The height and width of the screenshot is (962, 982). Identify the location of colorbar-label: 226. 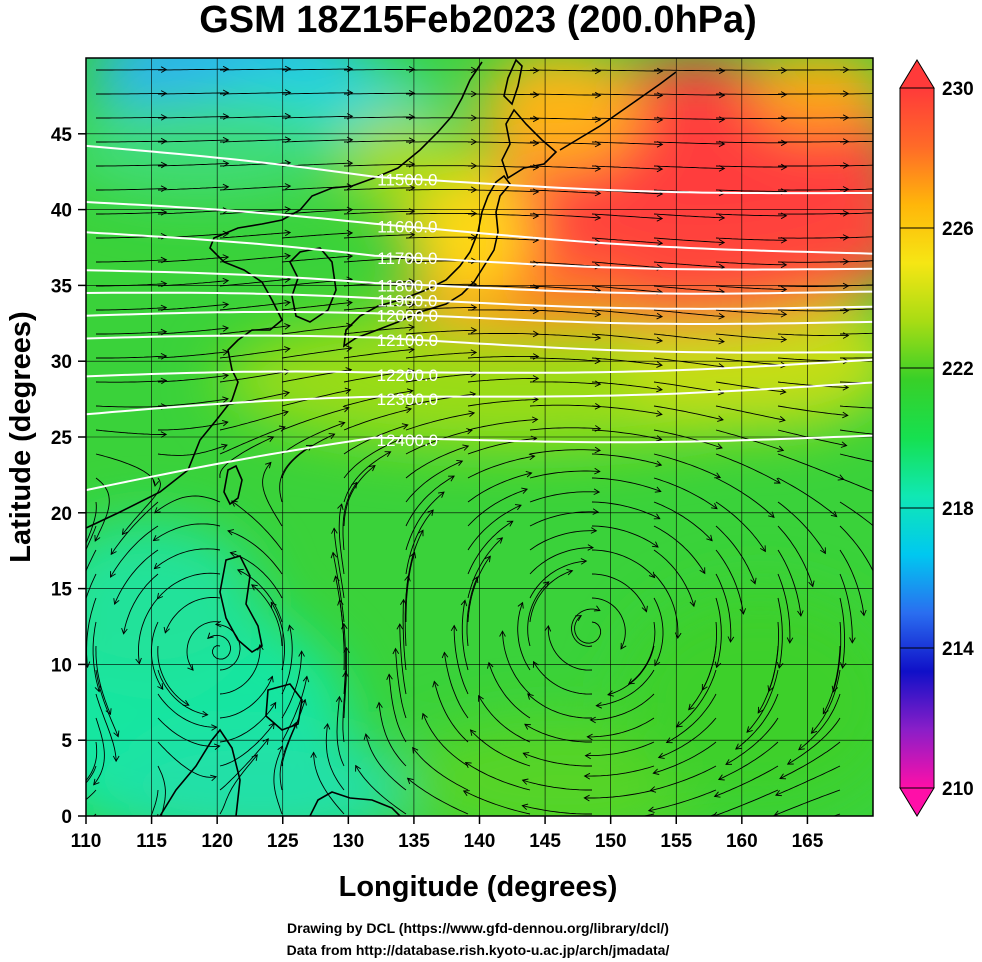
(958, 229).